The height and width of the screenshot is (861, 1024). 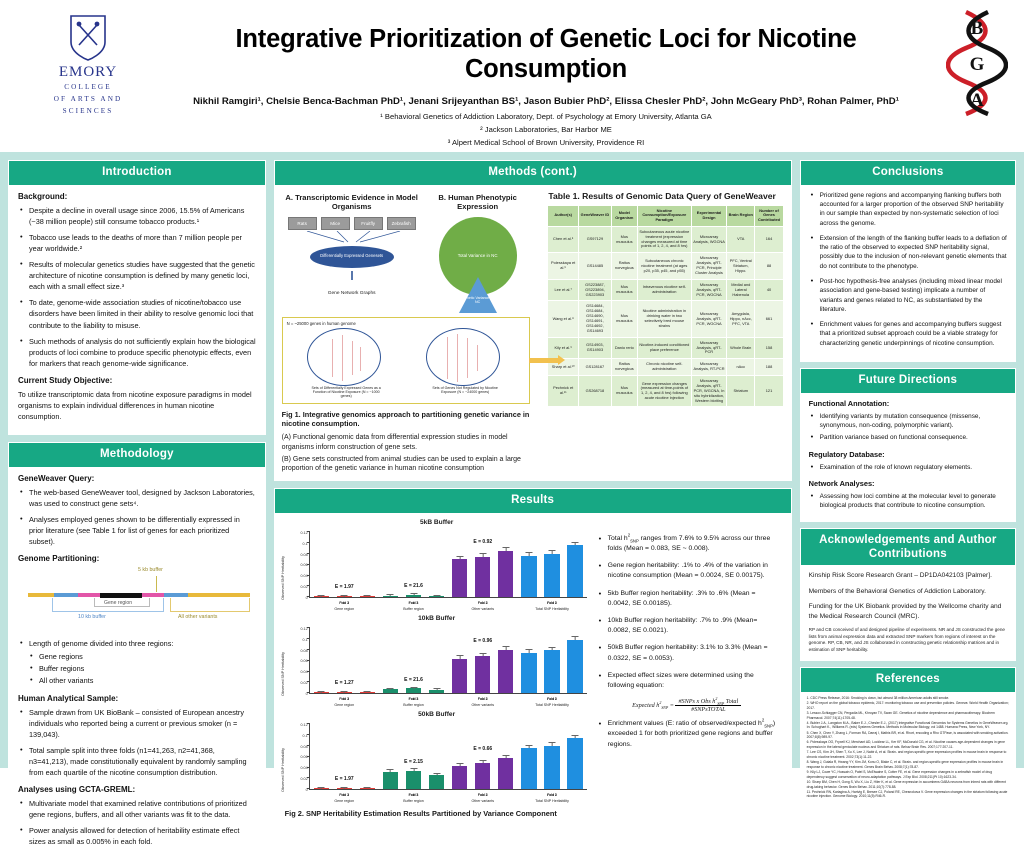 I want to click on results-heading: Results, so click(x=533, y=501).